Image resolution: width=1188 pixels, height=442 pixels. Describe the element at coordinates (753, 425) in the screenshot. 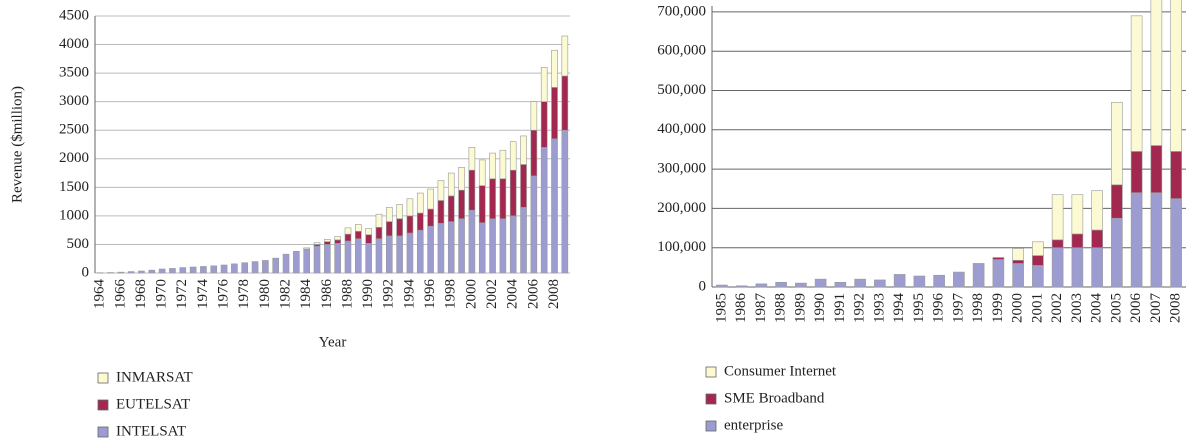

I see `legend-label: enterprise` at that location.